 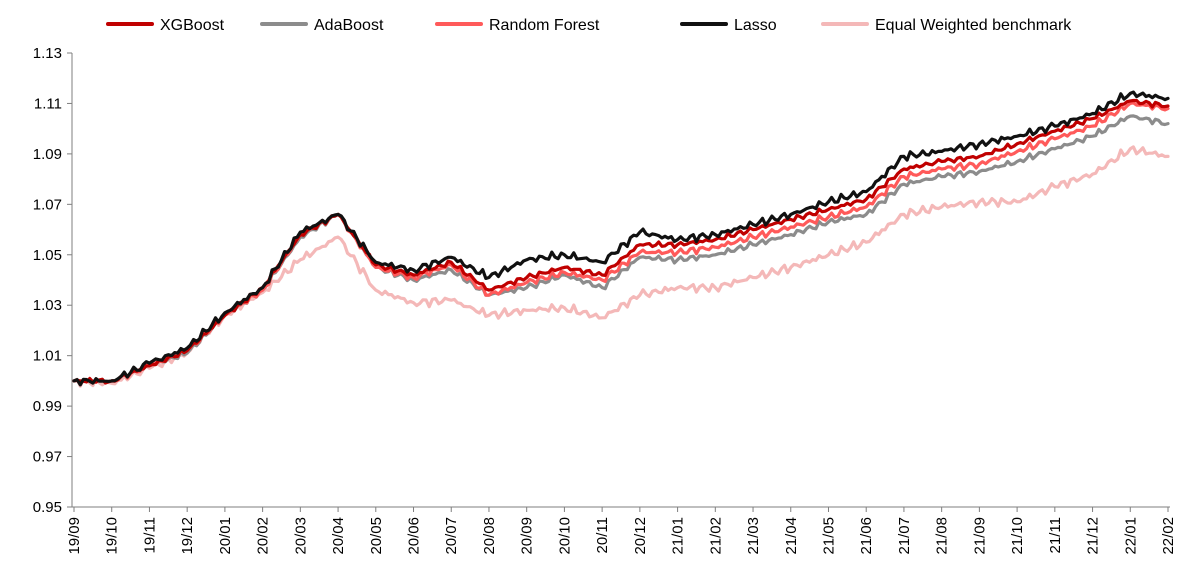 What do you see at coordinates (225, 536) in the screenshot?
I see `x-tick-label: 20/01` at bounding box center [225, 536].